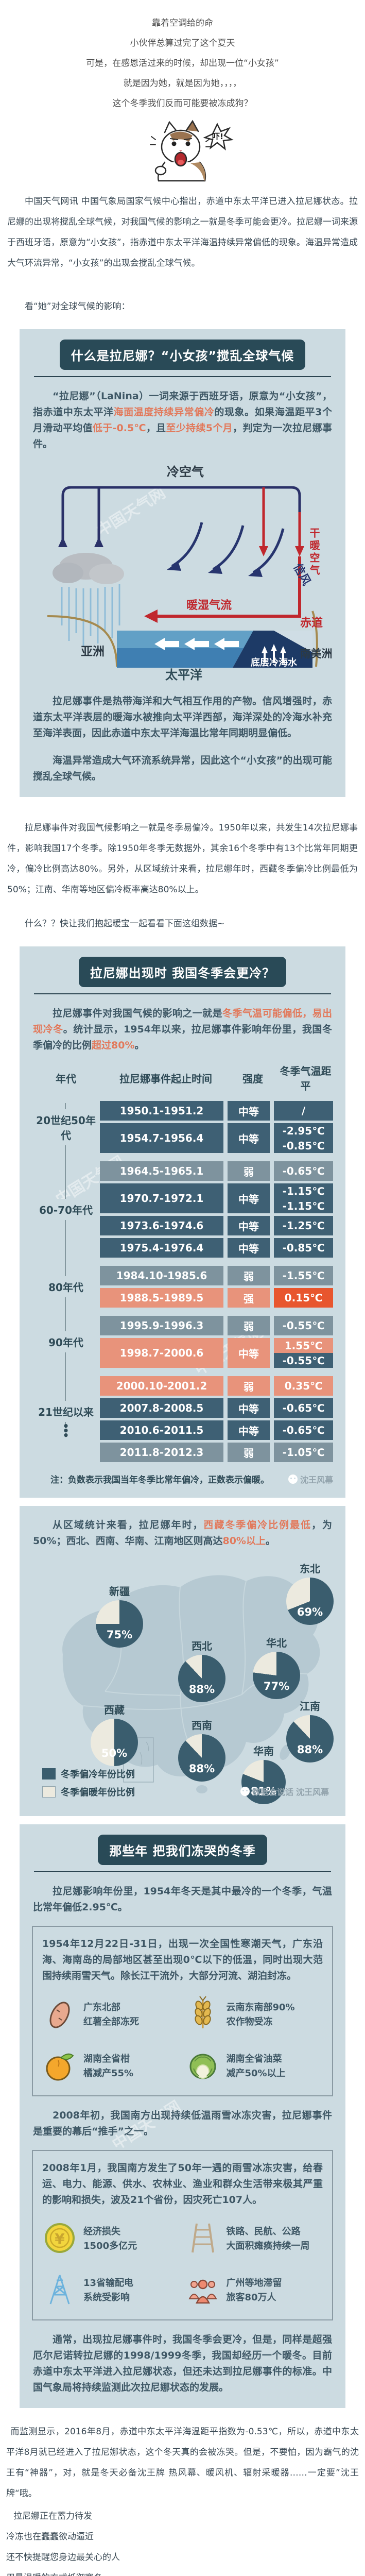 This screenshot has height=2576, width=365. I want to click on anomaly-cell: -1.25℃, so click(303, 1225).